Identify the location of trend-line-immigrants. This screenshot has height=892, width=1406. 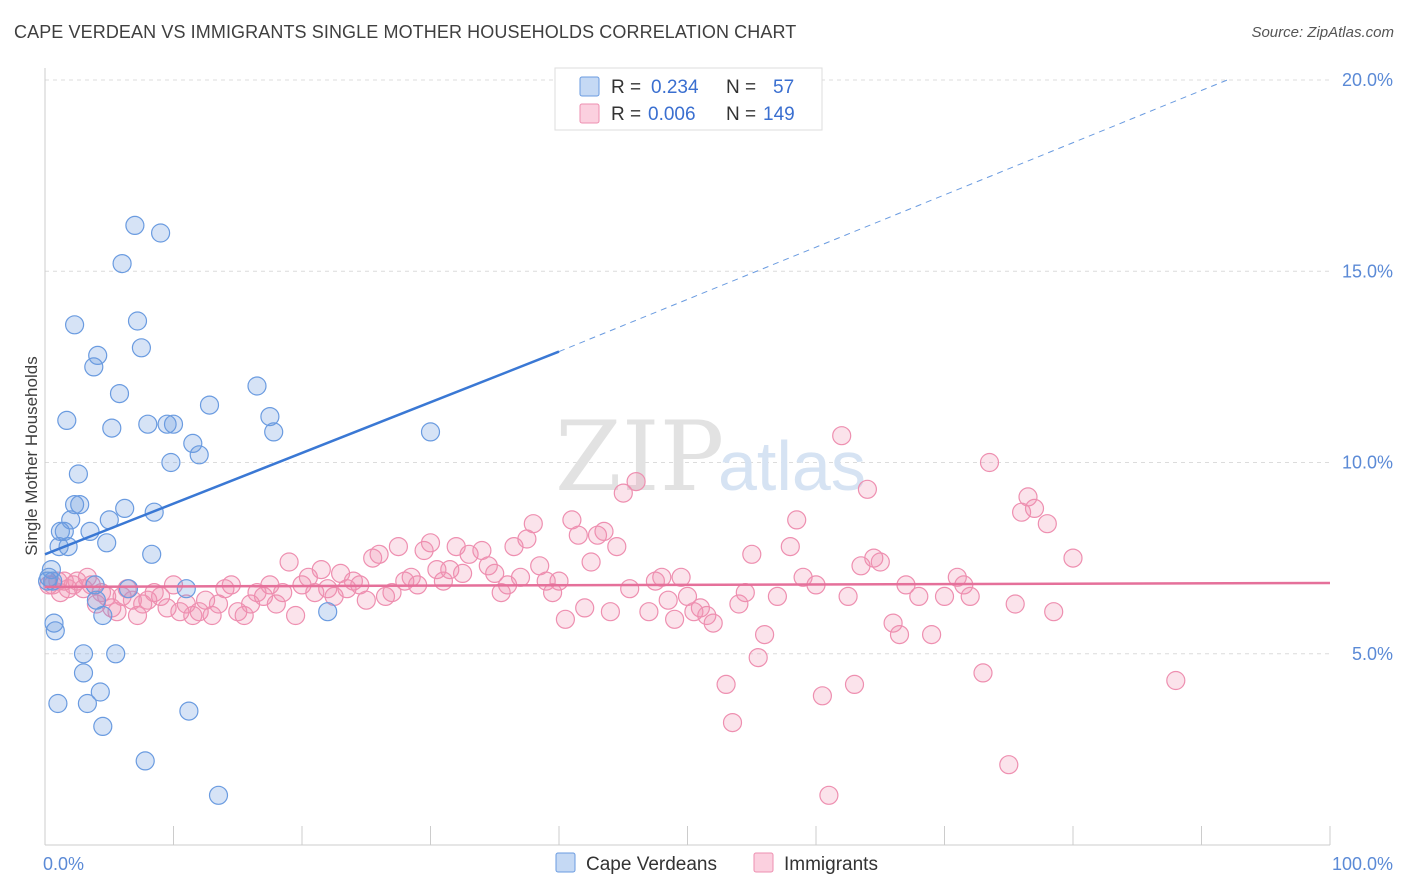
(687, 585).